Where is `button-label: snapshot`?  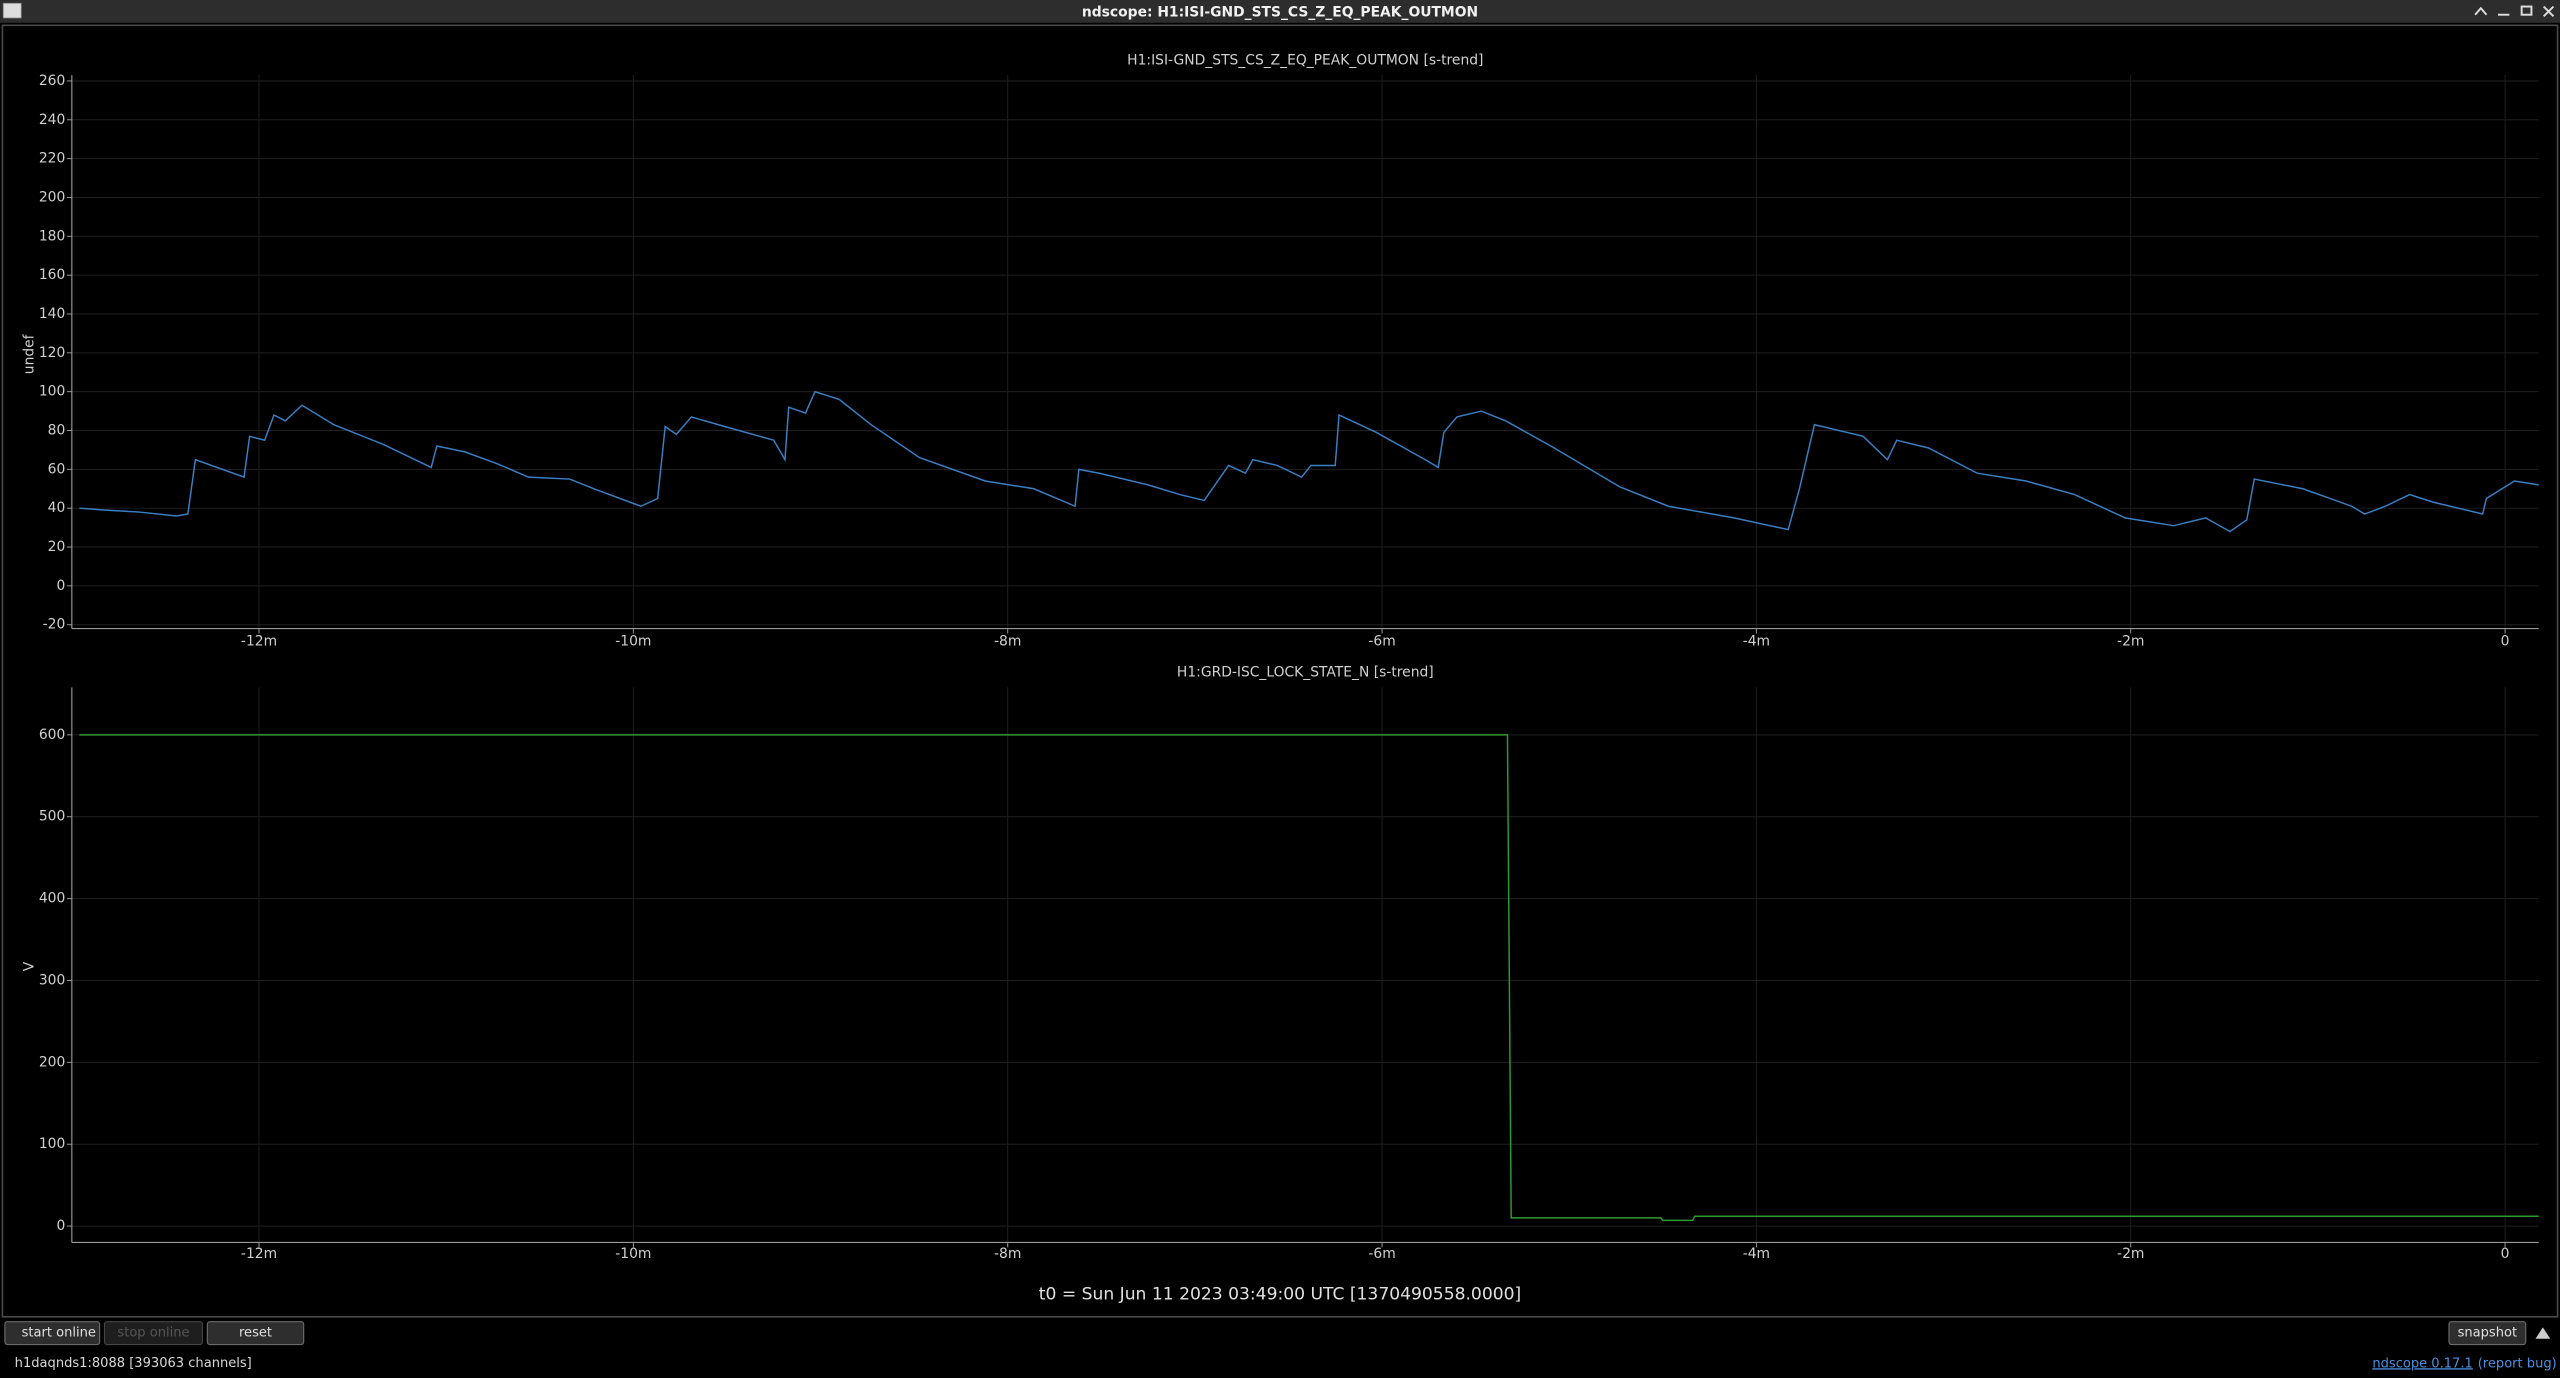 button-label: snapshot is located at coordinates (2488, 1333).